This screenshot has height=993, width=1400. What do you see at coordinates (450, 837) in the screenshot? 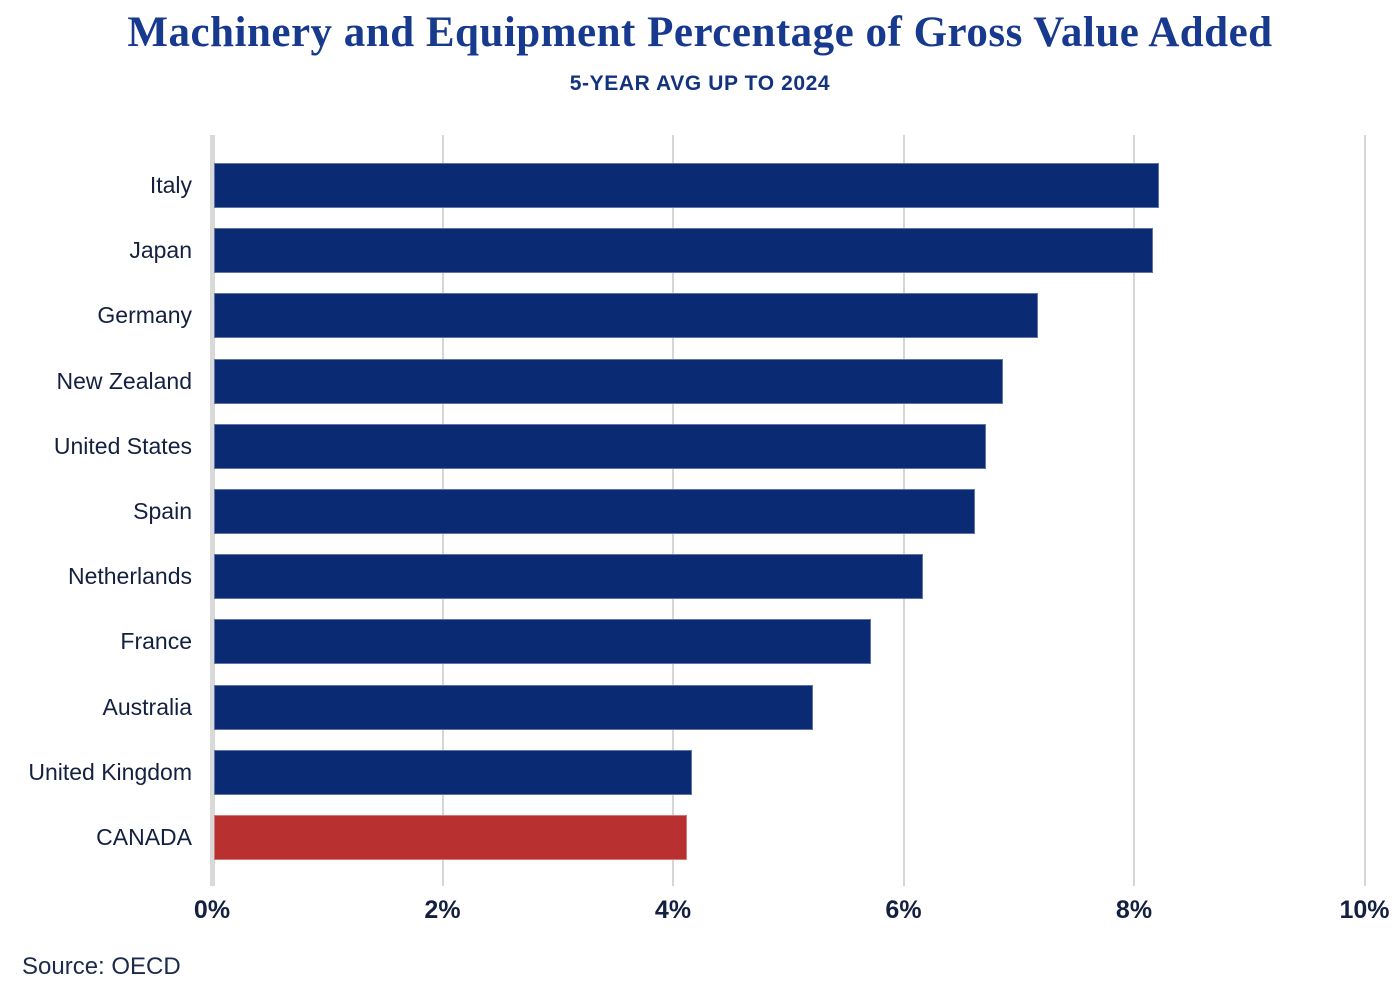
I see `bar-canada` at bounding box center [450, 837].